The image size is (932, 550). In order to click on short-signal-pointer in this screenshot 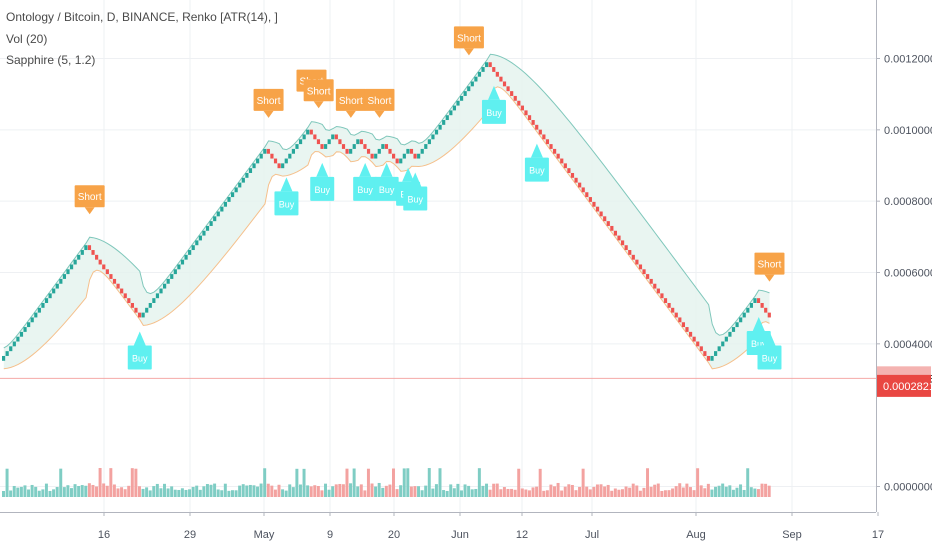, I will do `click(318, 105)`.